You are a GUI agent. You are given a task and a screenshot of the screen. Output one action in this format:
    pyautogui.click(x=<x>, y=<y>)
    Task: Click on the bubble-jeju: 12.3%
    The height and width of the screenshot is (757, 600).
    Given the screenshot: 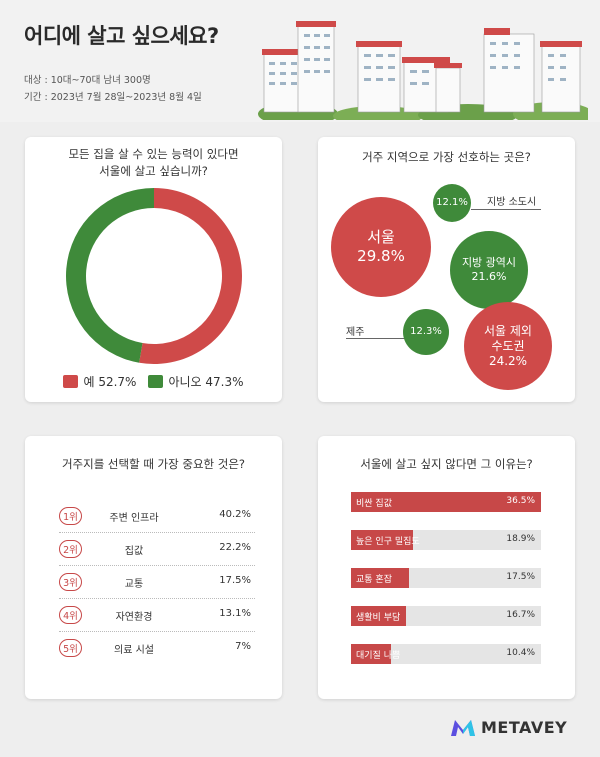 What is the action you would take?
    pyautogui.click(x=426, y=332)
    